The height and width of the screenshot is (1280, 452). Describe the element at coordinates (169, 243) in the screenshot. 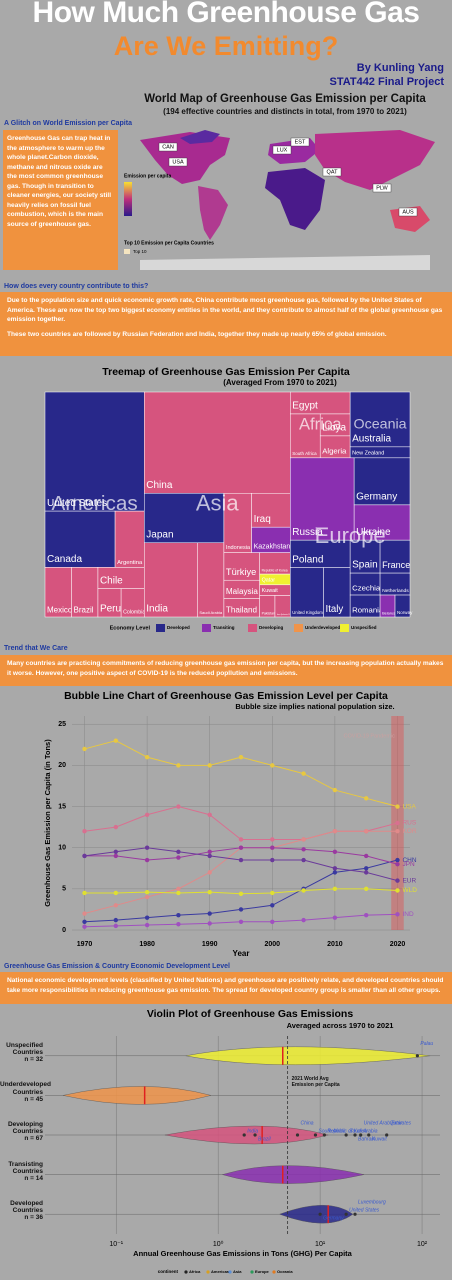

I see `legend-title: Top 10 Emission per Capita Countries` at that location.